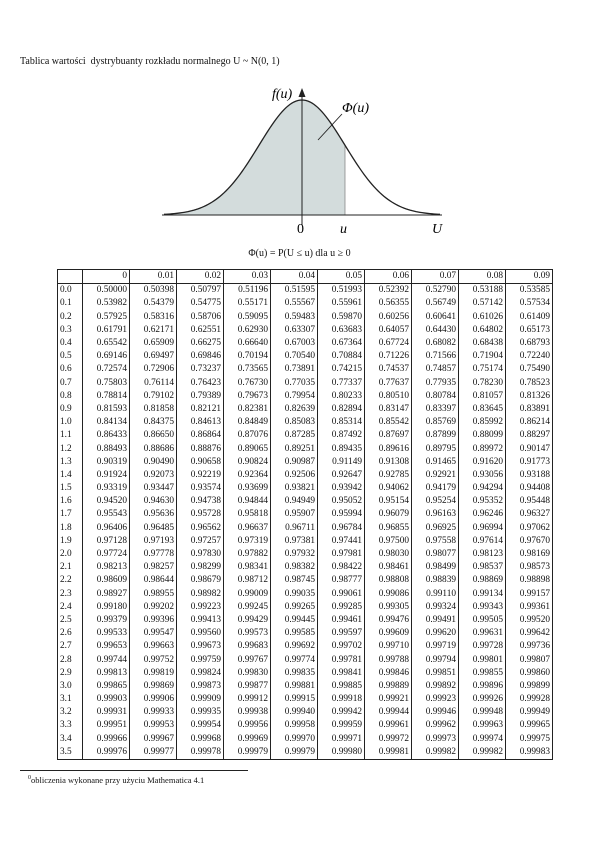 This screenshot has height=848, width=599. I want to click on label-pointer, so click(330, 127).